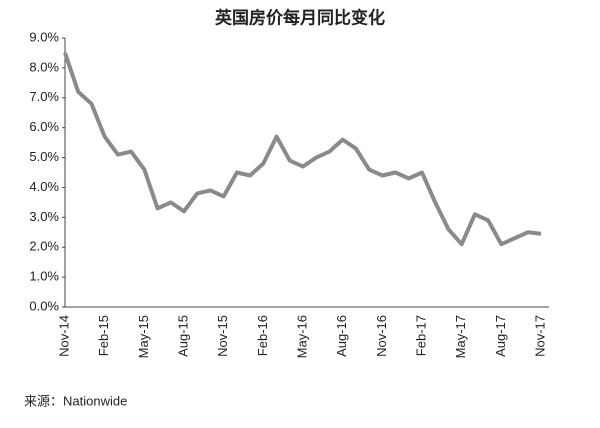  What do you see at coordinates (300, 17) in the screenshot?
I see `chart-title: 英国房价每月同比变化` at bounding box center [300, 17].